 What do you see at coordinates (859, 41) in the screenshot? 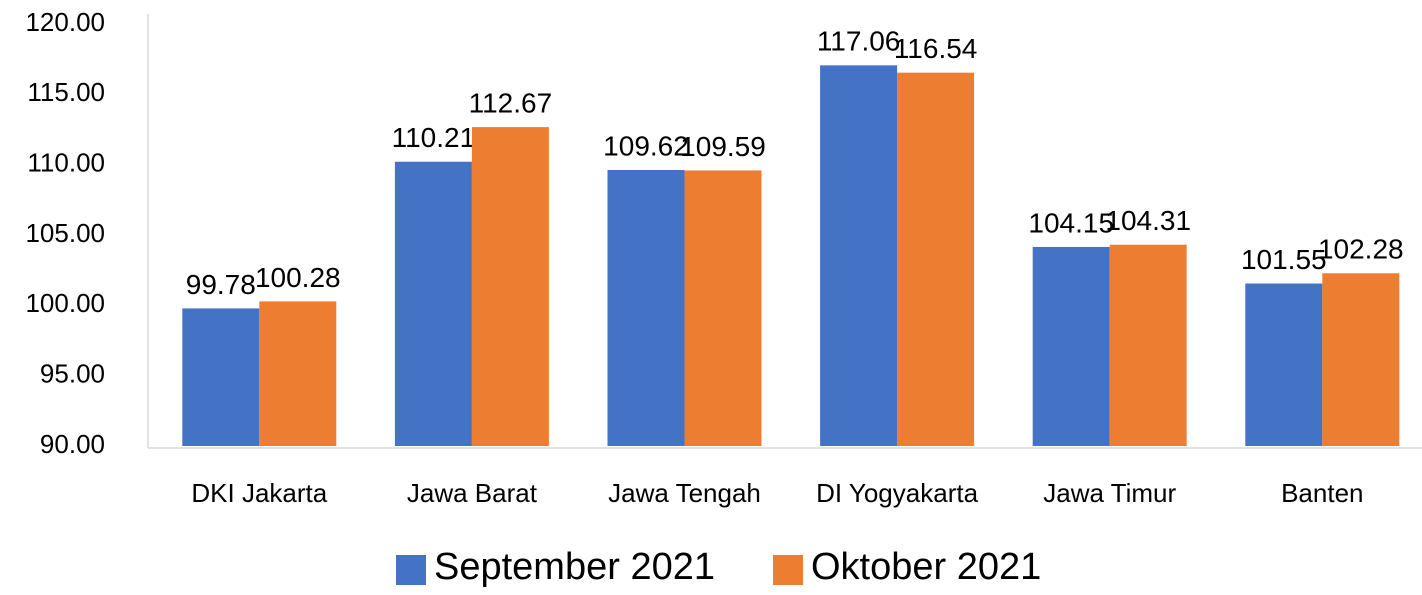
I see `data-label: 117.06` at bounding box center [859, 41].